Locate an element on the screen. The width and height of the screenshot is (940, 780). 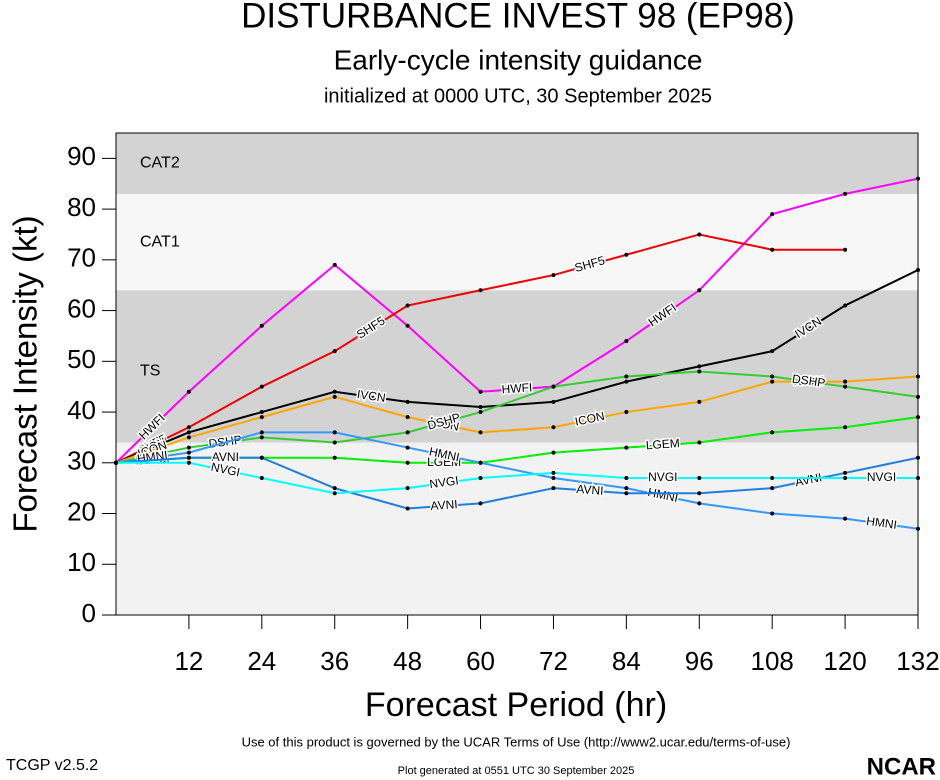
y-tick-label: 0 is located at coordinates (89, 613).